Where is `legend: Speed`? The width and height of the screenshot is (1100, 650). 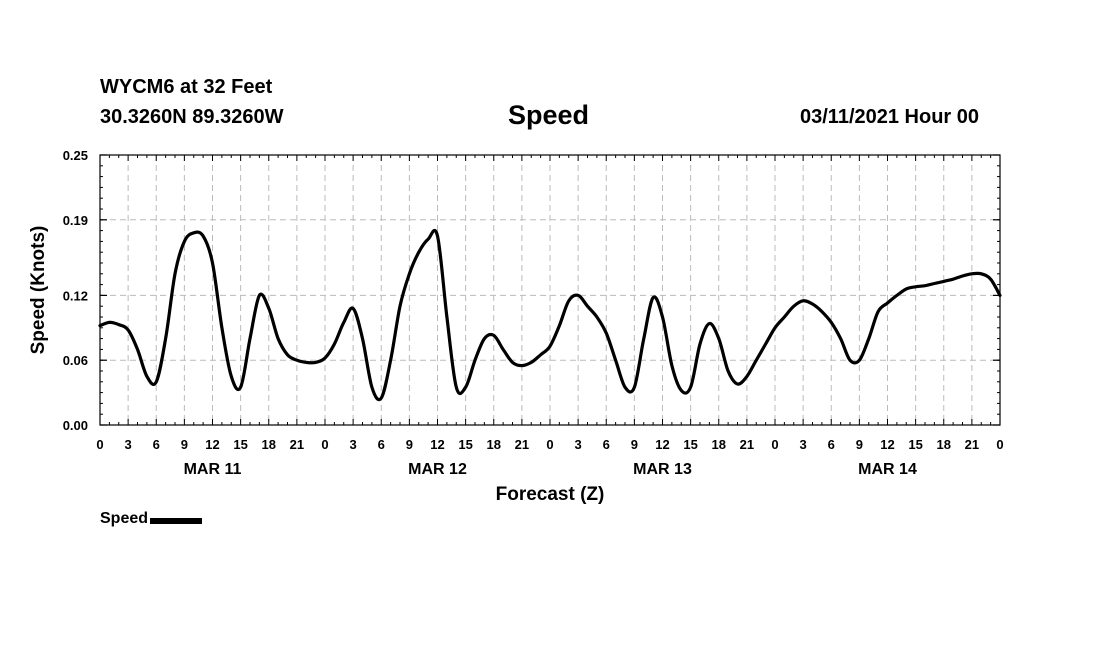 legend: Speed is located at coordinates (151, 519).